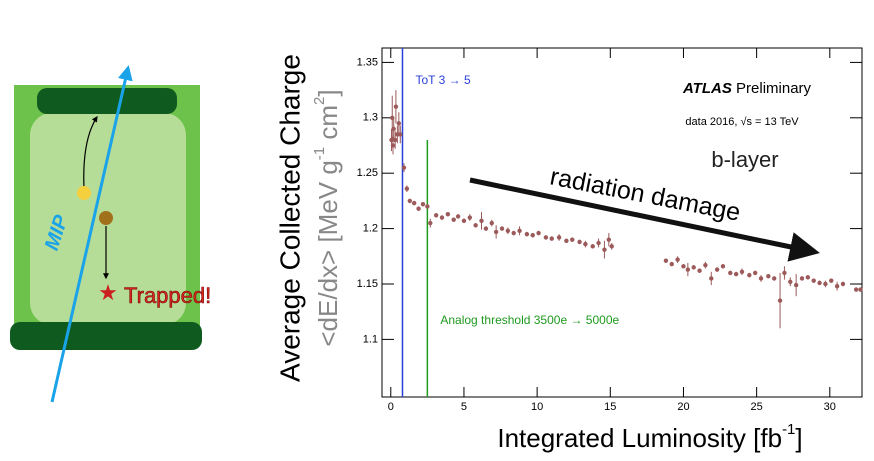 This screenshot has height=461, width=874. I want to click on trend-arrow, so click(644, 219).